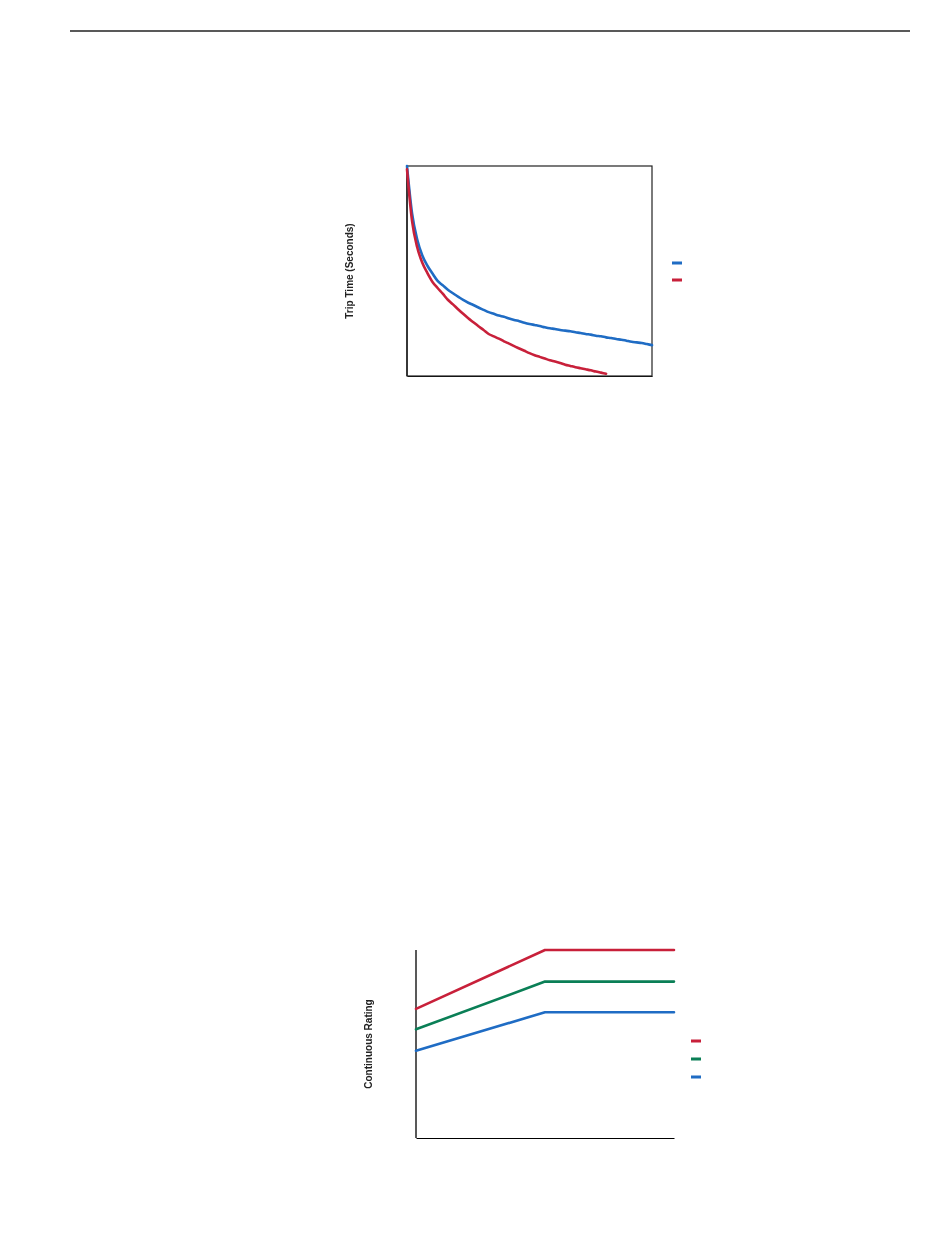 This screenshot has height=1260, width=950. Describe the element at coordinates (368, 1044) in the screenshot. I see `y-axis-title: Continuous Rating` at that location.